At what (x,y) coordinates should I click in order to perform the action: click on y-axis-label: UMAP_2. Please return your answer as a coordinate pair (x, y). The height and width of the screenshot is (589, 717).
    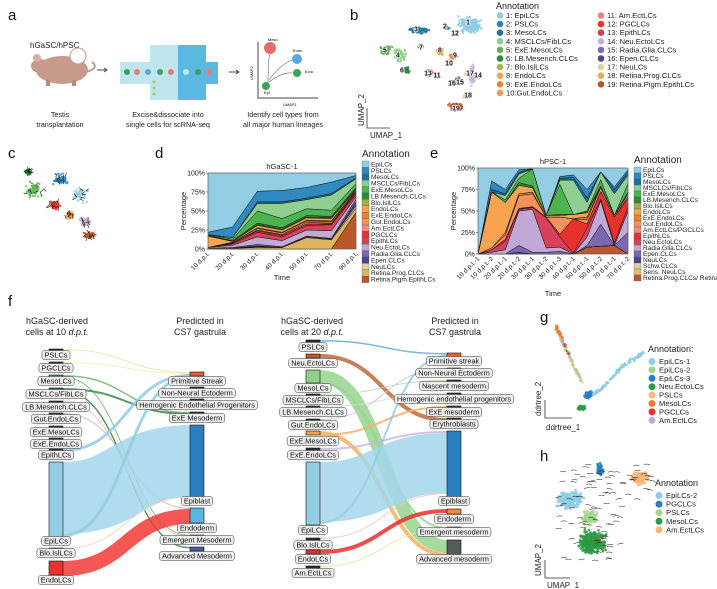
    Looking at the image, I should click on (538, 559).